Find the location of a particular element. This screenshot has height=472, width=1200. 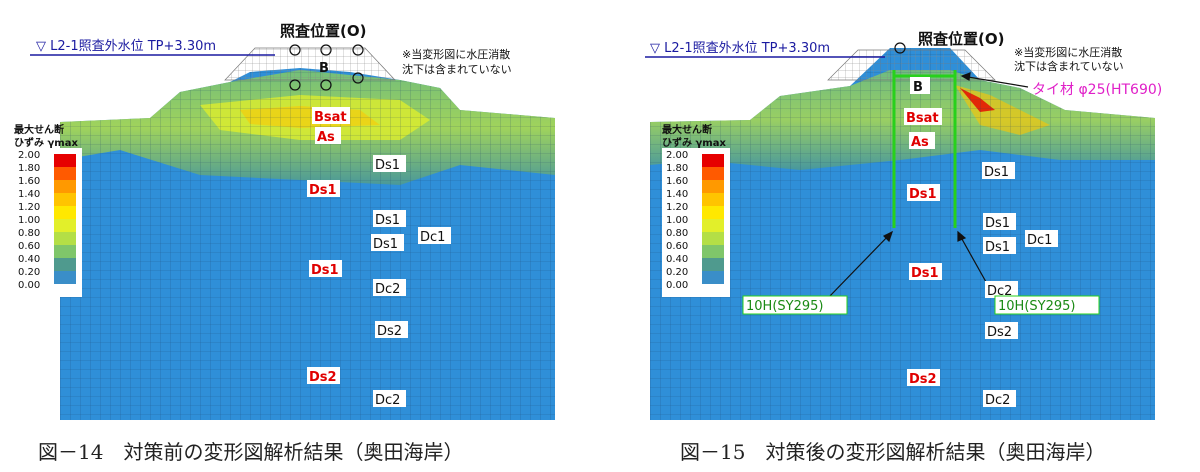

note-line-1: ※当変形図に水圧消散 is located at coordinates (456, 54).